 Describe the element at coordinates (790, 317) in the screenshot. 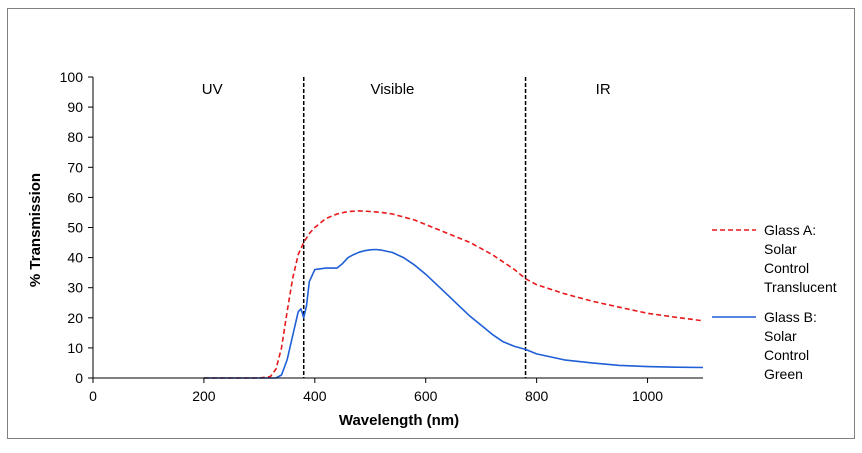

I see `legend-label-line: Glass B:` at that location.